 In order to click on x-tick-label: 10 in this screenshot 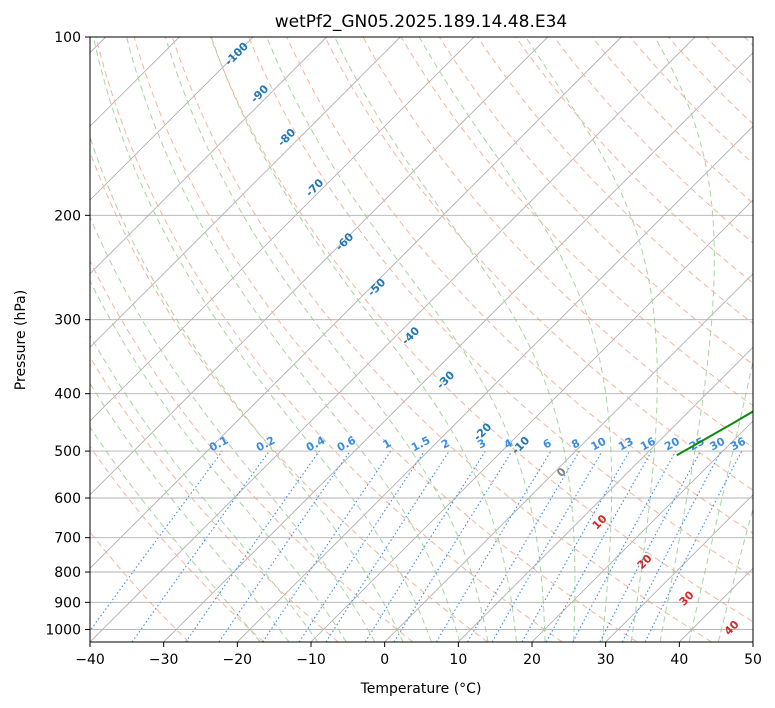, I will do `click(458, 660)`.